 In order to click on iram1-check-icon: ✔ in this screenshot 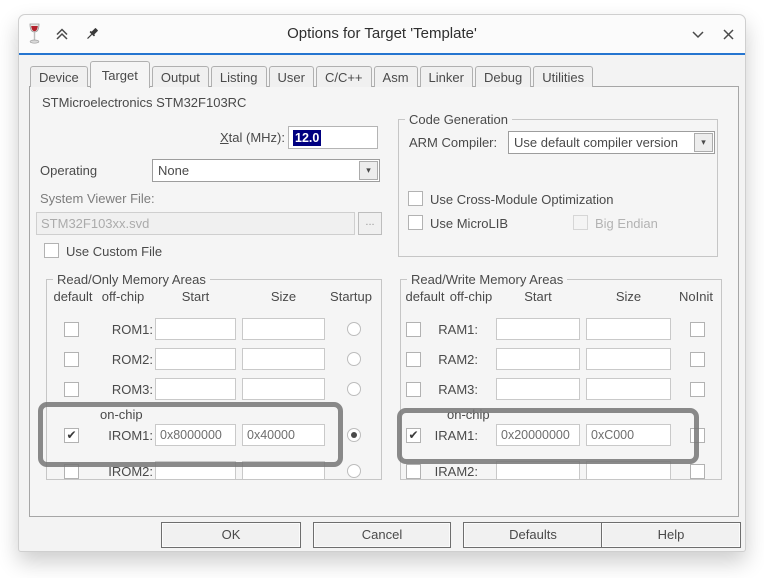, I will do `click(413, 435)`.